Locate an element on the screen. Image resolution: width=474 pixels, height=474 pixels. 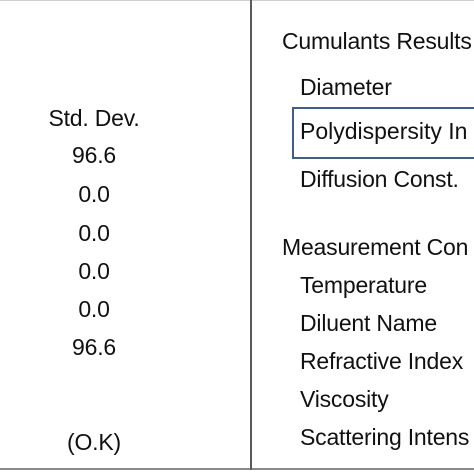
measurement-conditions-heading: Measurement Con is located at coordinates (375, 247).